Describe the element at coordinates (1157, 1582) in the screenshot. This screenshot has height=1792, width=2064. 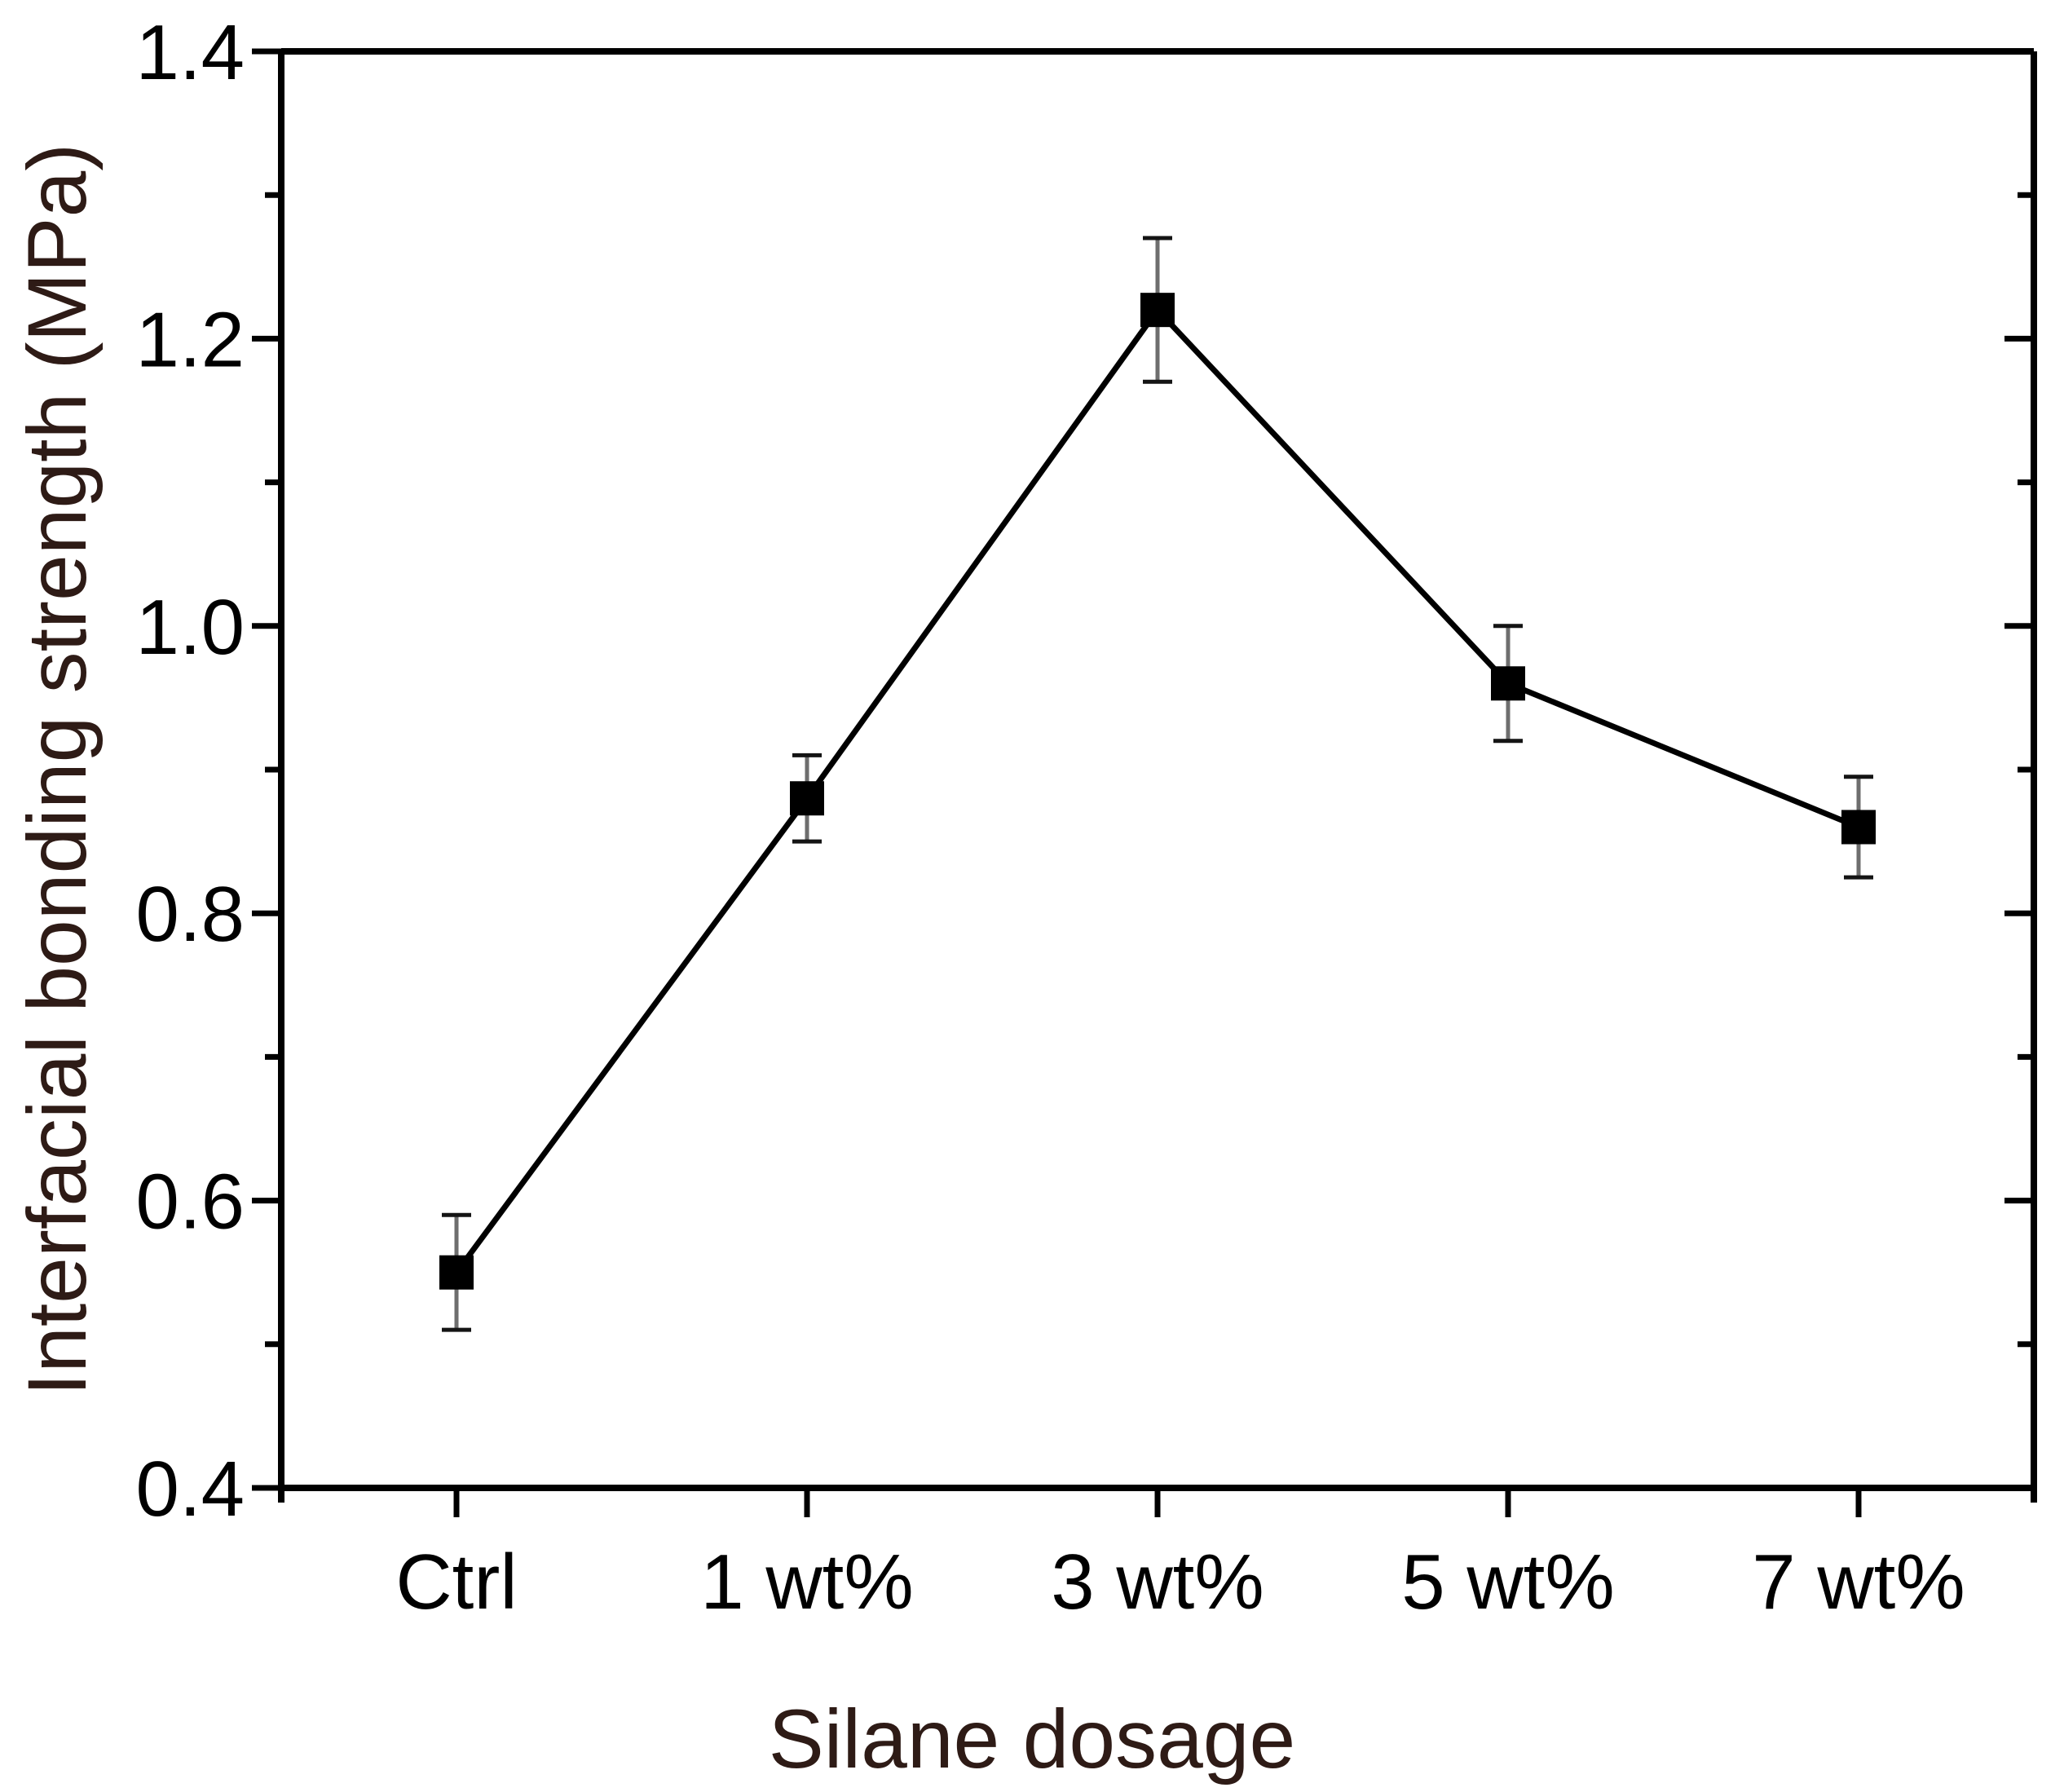
I see `x-tick-label: 3 wt%` at that location.